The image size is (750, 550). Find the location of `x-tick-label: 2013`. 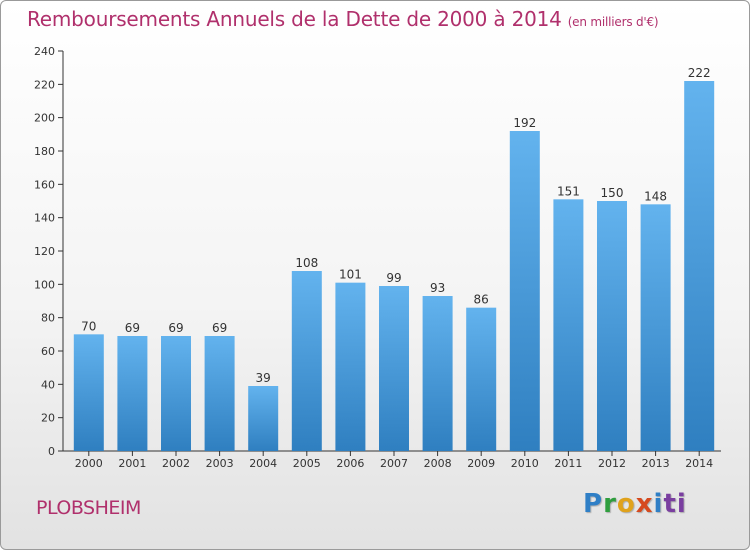

x-tick-label: 2013 is located at coordinates (656, 463).